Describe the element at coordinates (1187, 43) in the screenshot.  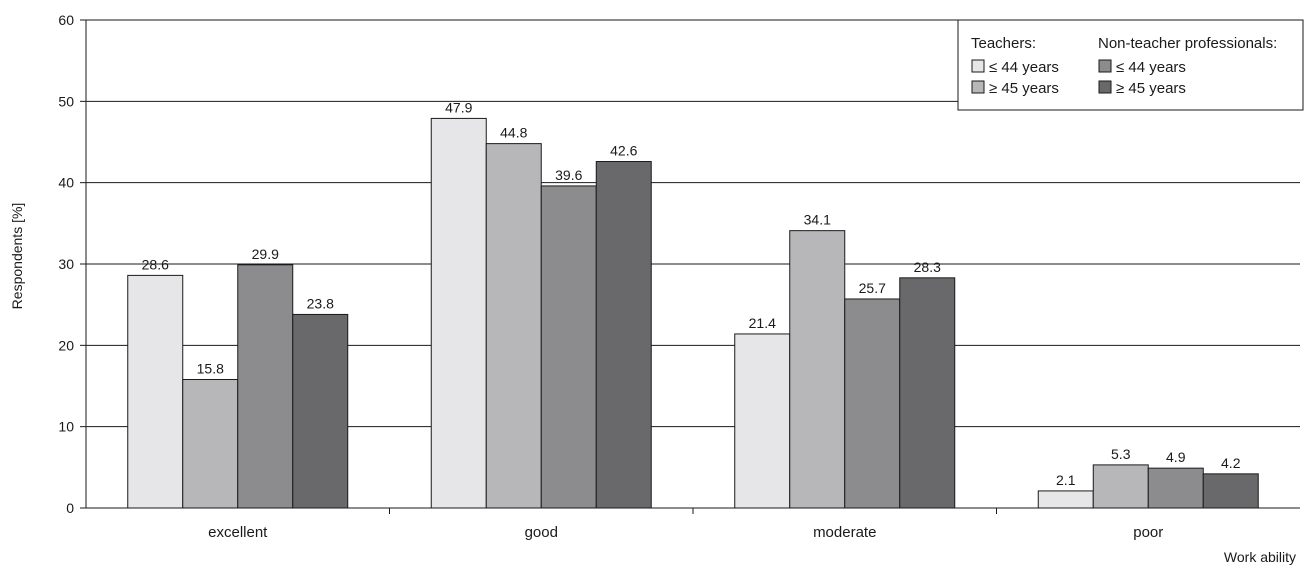
I see `legend-heading-non-teacher: Non-teacher professionals:` at that location.